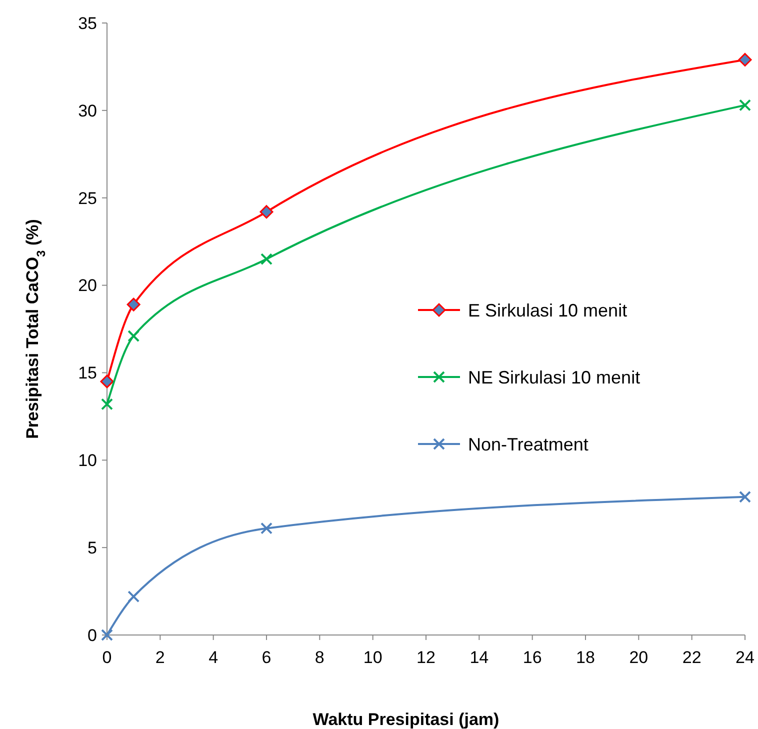 The width and height of the screenshot is (758, 729). What do you see at coordinates (160, 657) in the screenshot?
I see `x-tick-label: 2` at bounding box center [160, 657].